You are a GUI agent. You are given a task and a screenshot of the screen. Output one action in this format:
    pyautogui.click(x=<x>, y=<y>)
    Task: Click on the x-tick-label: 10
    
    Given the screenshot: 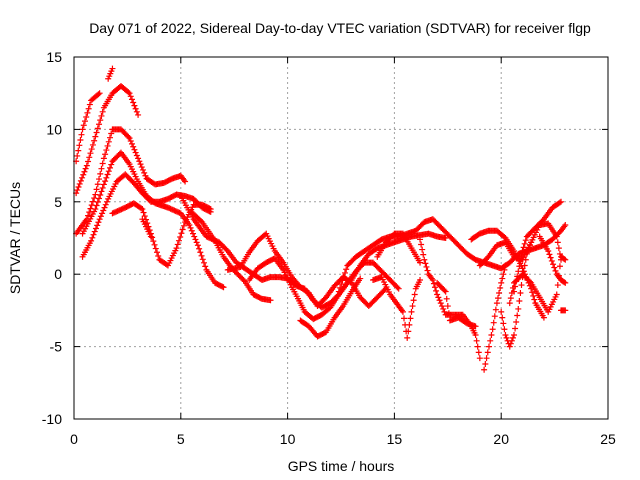 What is the action you would take?
    pyautogui.click(x=288, y=439)
    